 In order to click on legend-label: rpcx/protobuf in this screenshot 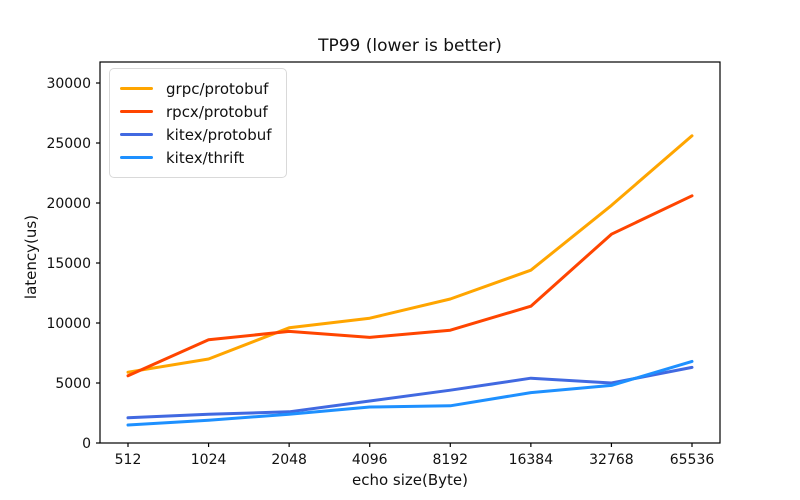, I will do `click(217, 111)`.